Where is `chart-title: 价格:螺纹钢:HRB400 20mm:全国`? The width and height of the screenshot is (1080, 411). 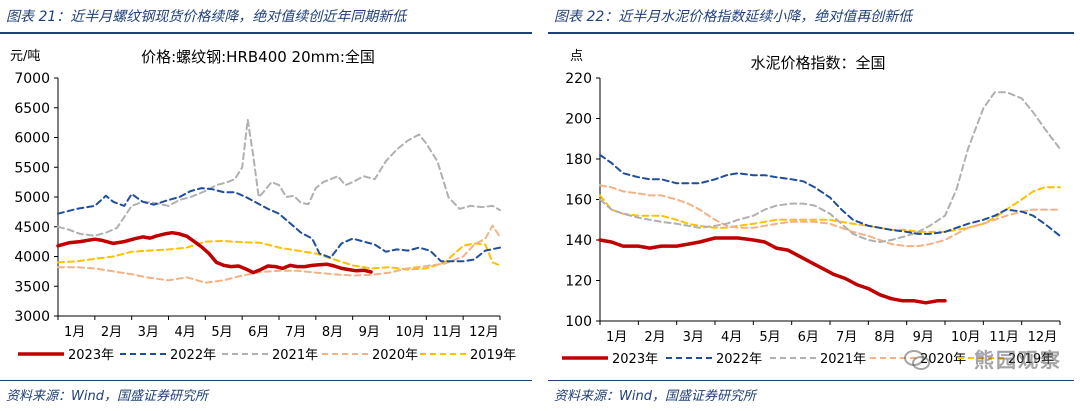 chart-title: 价格:螺纹钢:HRB400 20mm:全国 is located at coordinates (258, 57).